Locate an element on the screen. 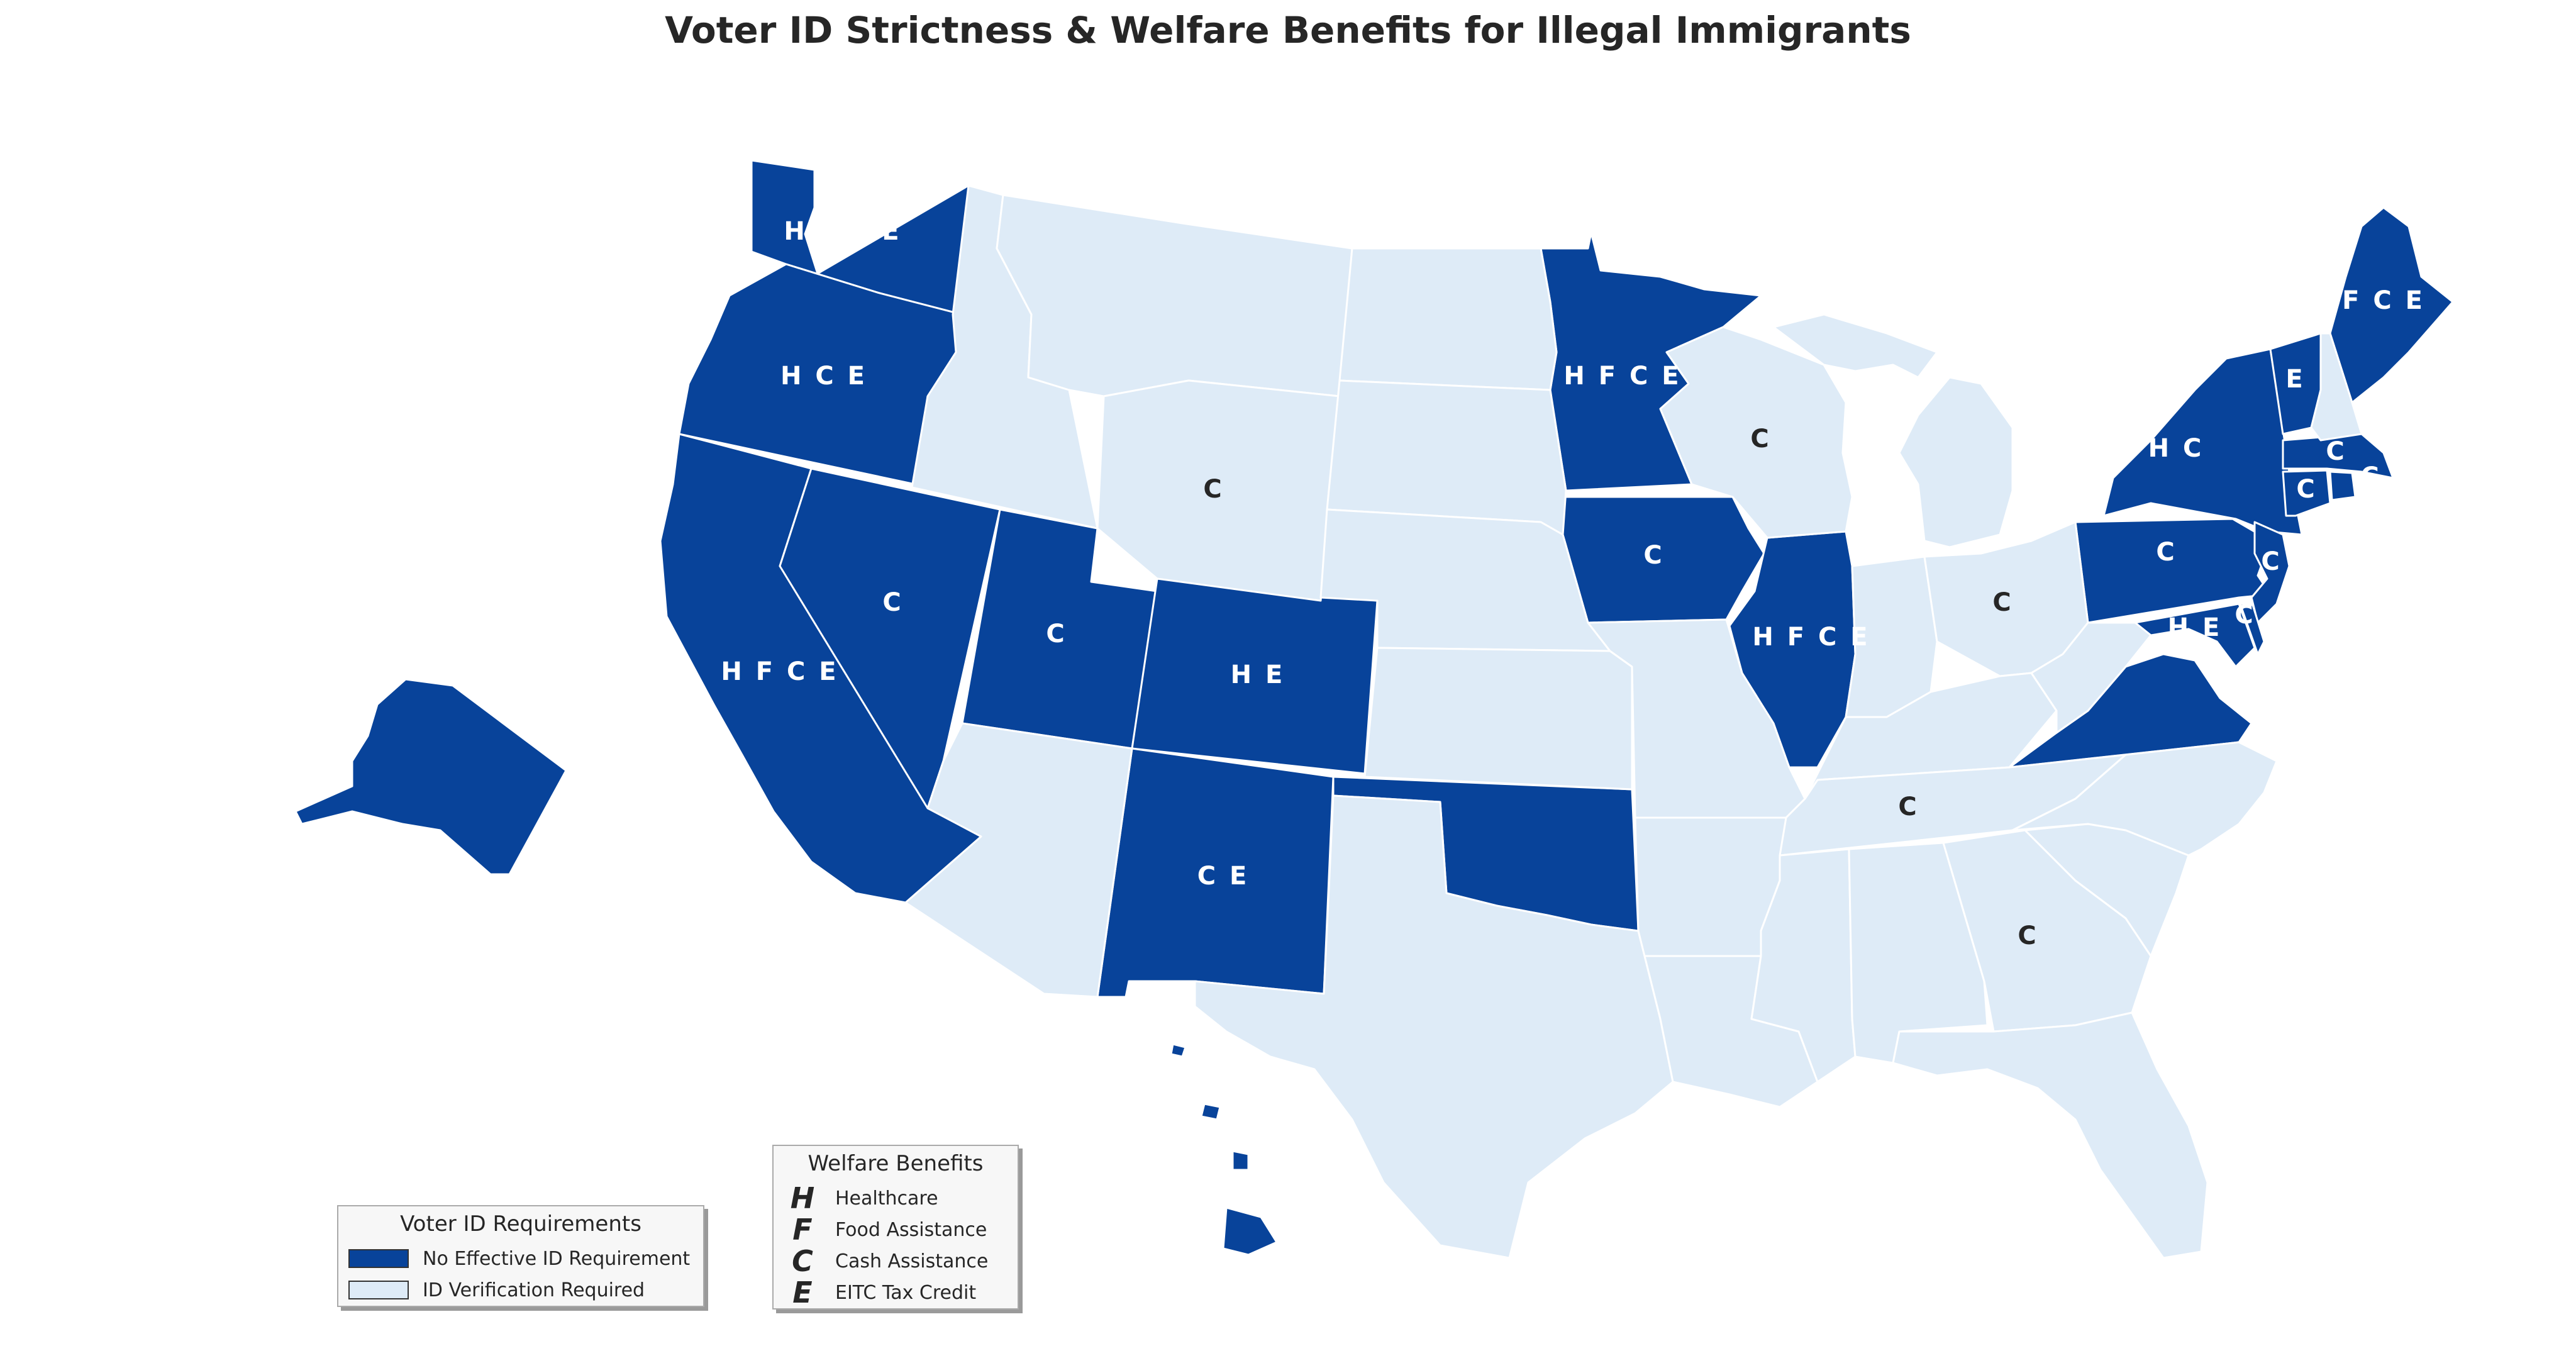  state-me is located at coordinates (2391, 305).